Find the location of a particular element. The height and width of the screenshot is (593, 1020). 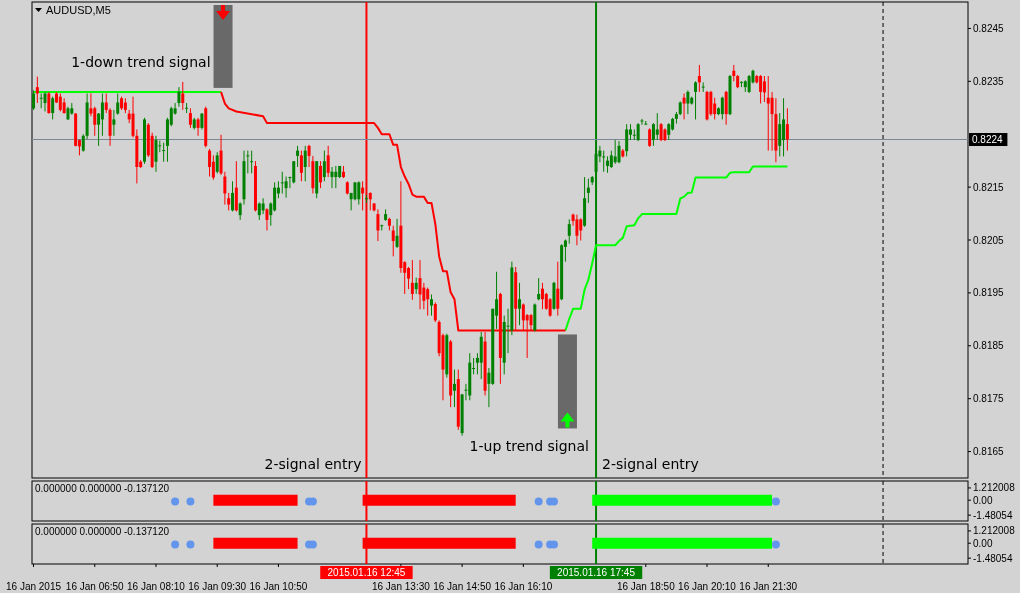

x-tick-label: 16 Jan 13:30 is located at coordinates (401, 586).